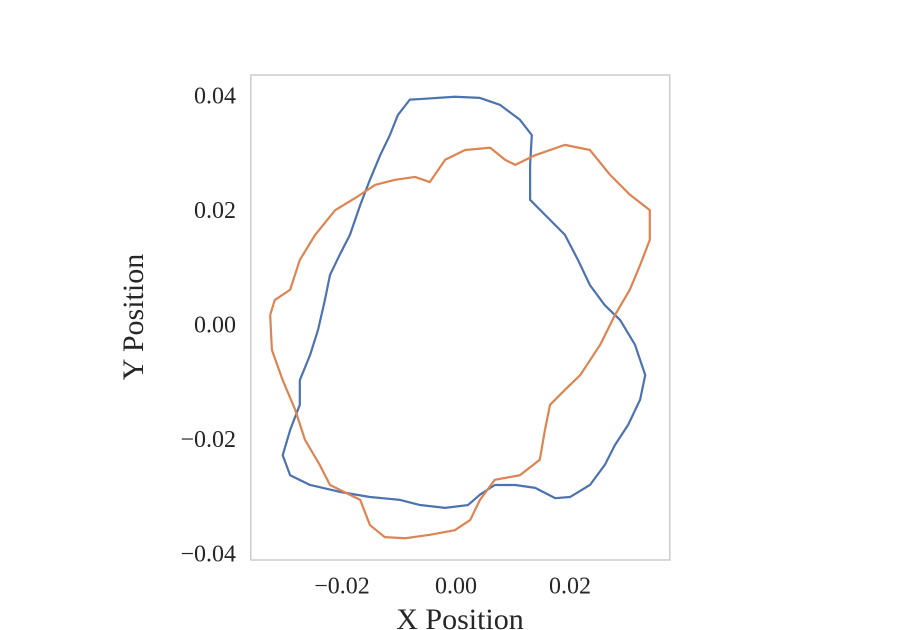  I want to click on x-tick-label: 0.00, so click(456, 587).